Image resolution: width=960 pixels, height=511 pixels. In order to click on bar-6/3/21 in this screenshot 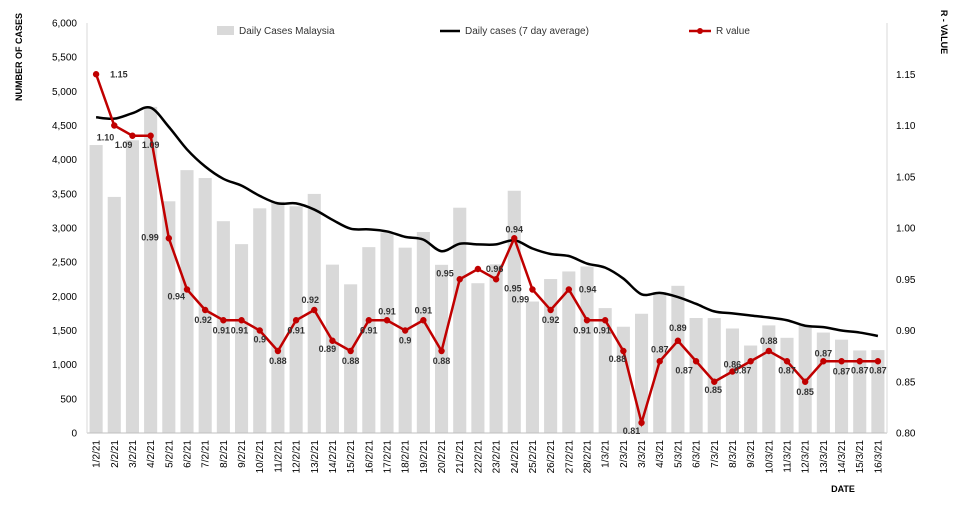, I will do `click(696, 375)`.